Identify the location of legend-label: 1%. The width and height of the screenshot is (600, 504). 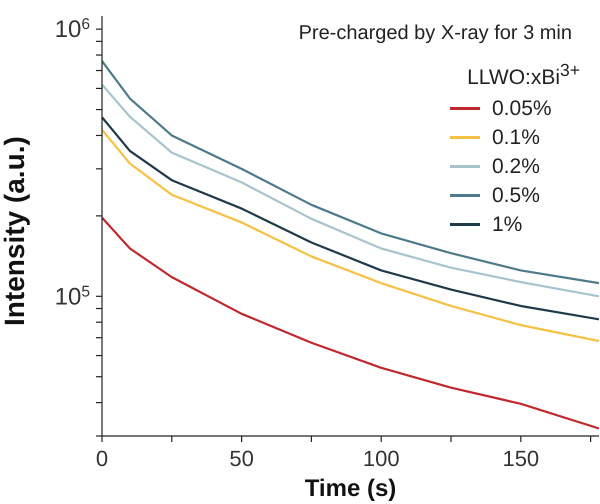
(507, 225).